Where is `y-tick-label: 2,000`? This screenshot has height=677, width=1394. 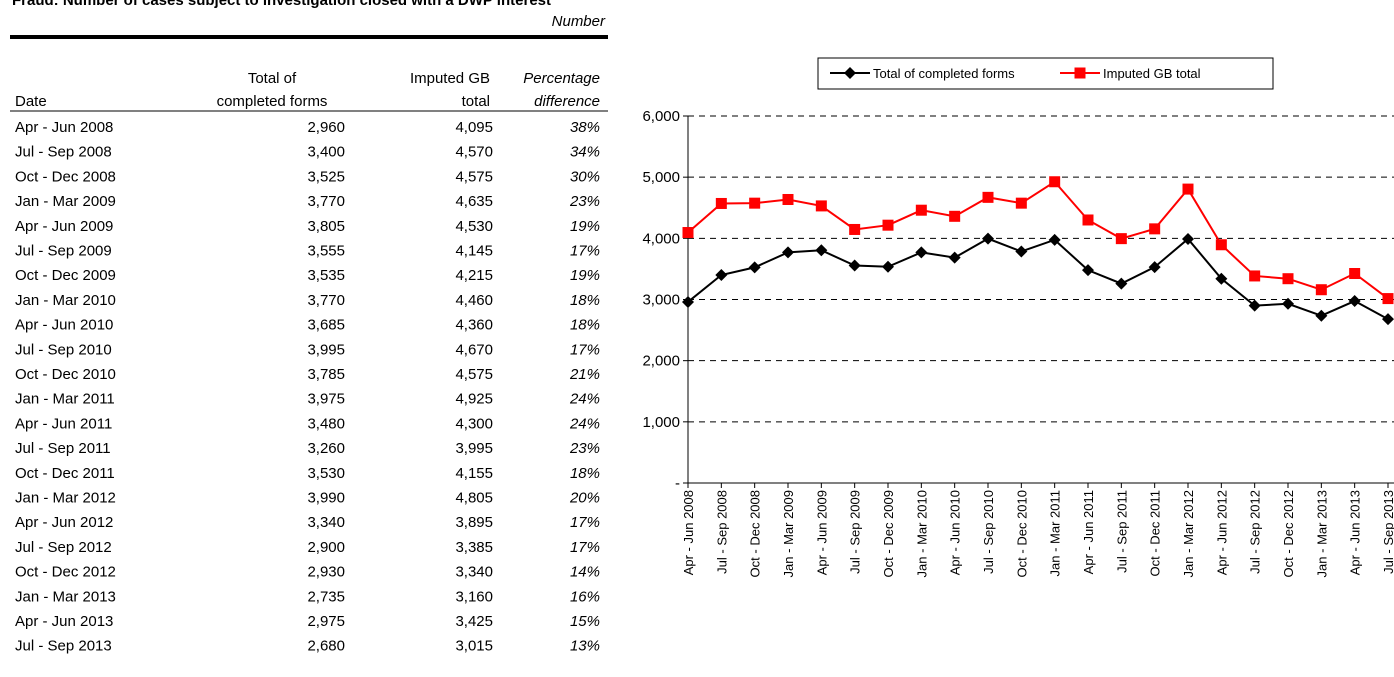
y-tick-label: 2,000 is located at coordinates (661, 361).